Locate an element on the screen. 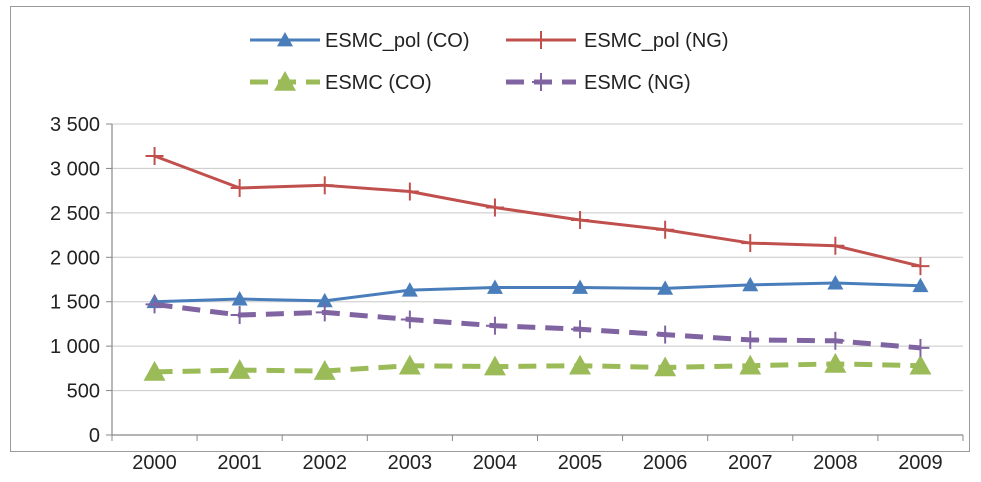  x-tick-label: 2005 is located at coordinates (580, 463).